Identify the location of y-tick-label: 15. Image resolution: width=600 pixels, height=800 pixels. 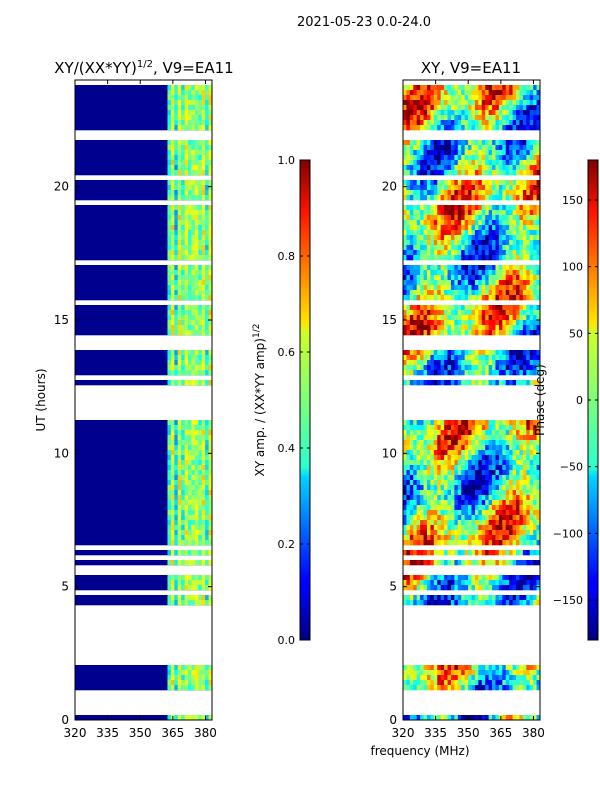
(389, 320).